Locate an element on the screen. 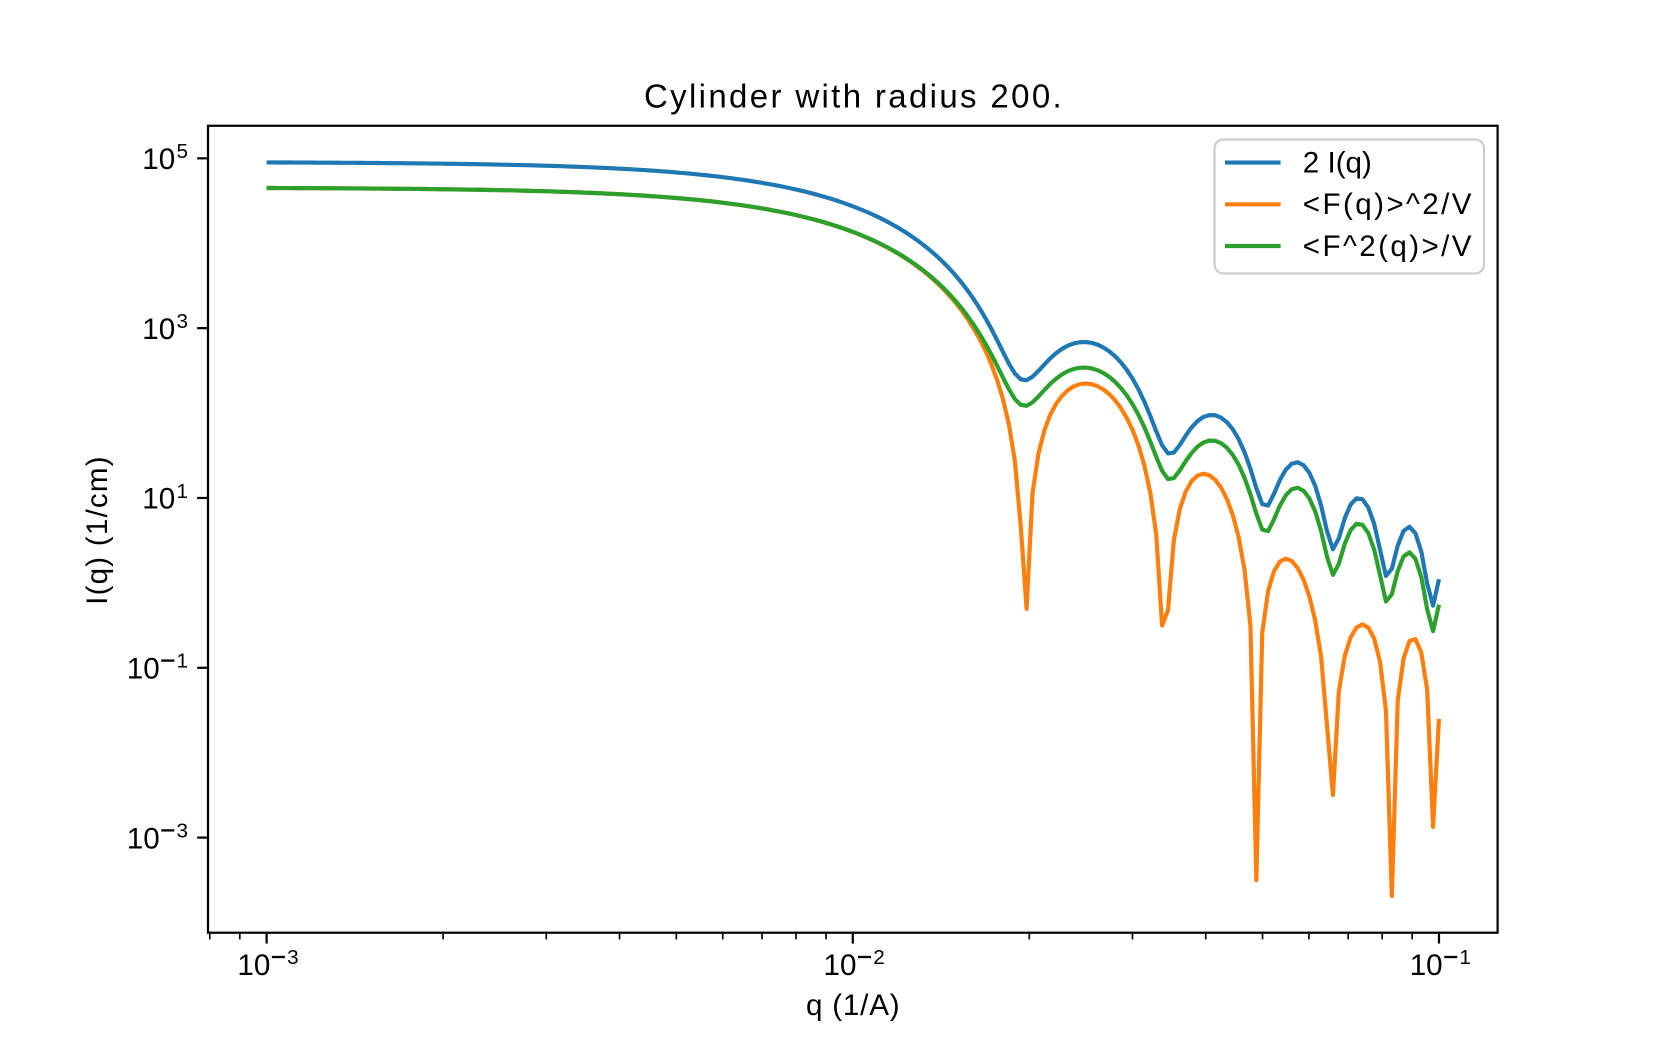 This screenshot has height=1048, width=1664. svg-text: q (1/A) is located at coordinates (853, 1005).